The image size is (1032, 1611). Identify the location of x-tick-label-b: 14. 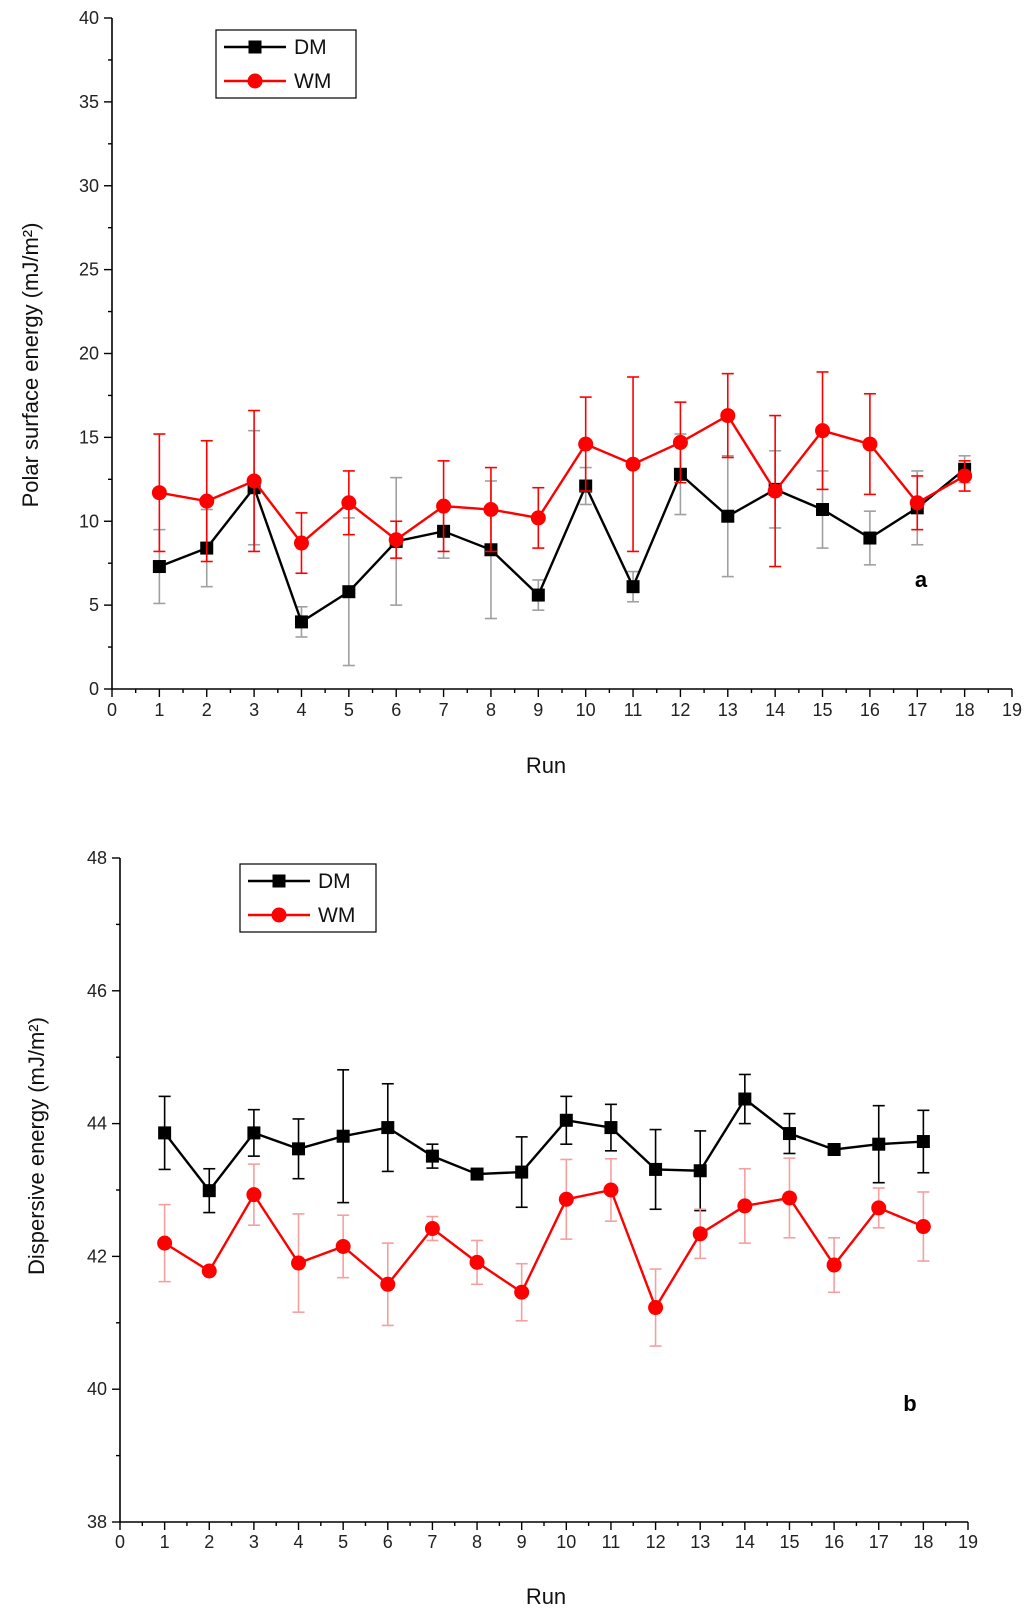
(745, 1542).